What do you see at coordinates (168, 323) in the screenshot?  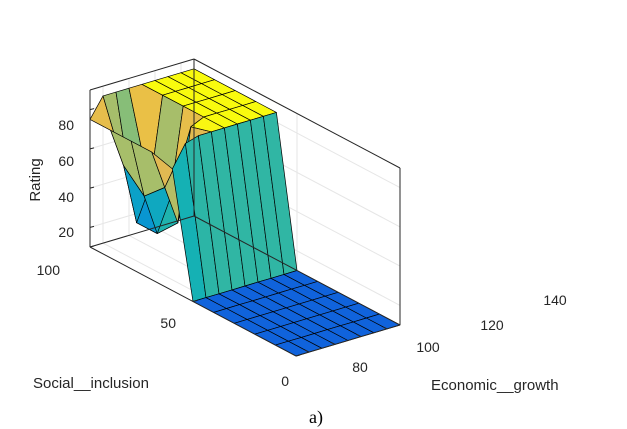 I see `y-tick-label: 50` at bounding box center [168, 323].